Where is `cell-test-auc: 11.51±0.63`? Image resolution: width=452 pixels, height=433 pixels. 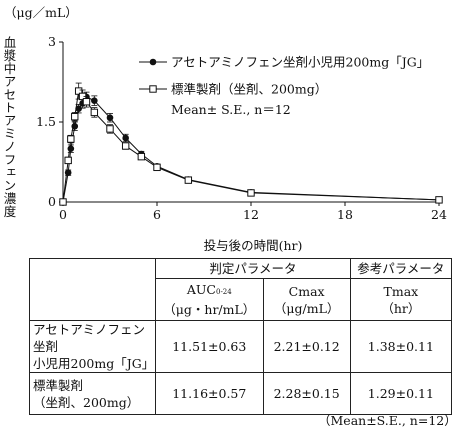 cell-test-auc: 11.51±0.63 is located at coordinates (209, 346).